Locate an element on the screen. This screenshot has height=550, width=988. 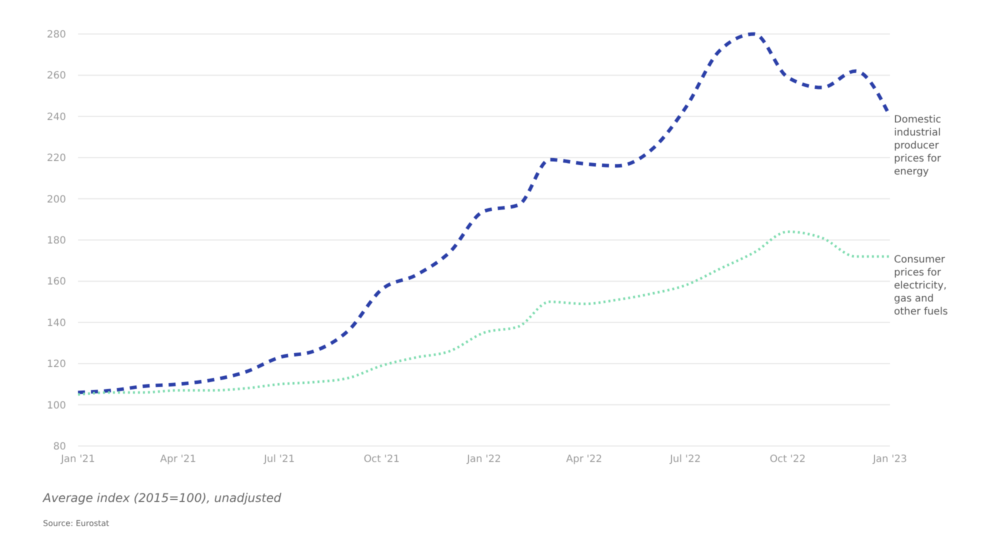
y-tick-label: 280 is located at coordinates (56, 35).